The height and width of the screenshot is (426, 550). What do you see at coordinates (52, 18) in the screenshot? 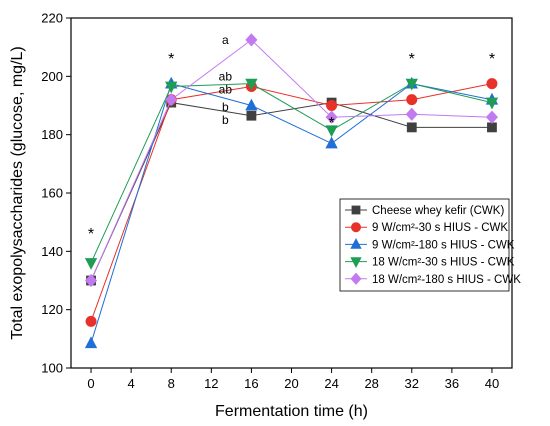
I see `y-tick-label: 220` at bounding box center [52, 18].